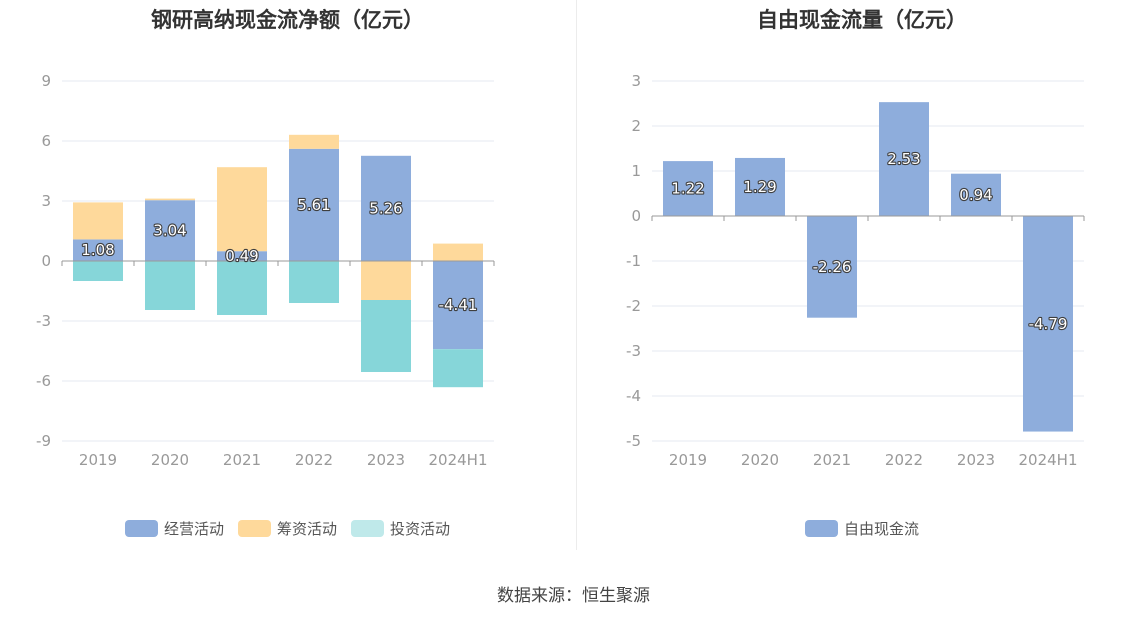 The image size is (1147, 619). What do you see at coordinates (46, 81) in the screenshot?
I see `y-tick-label: 9` at bounding box center [46, 81].